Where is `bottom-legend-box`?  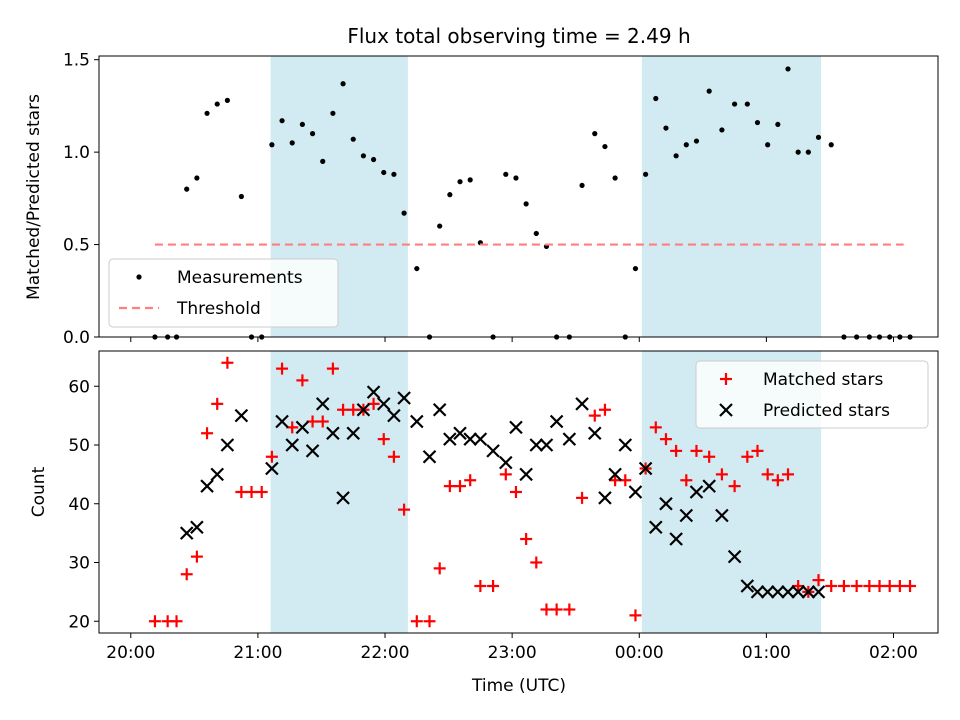
bottom-legend-box is located at coordinates (812, 394).